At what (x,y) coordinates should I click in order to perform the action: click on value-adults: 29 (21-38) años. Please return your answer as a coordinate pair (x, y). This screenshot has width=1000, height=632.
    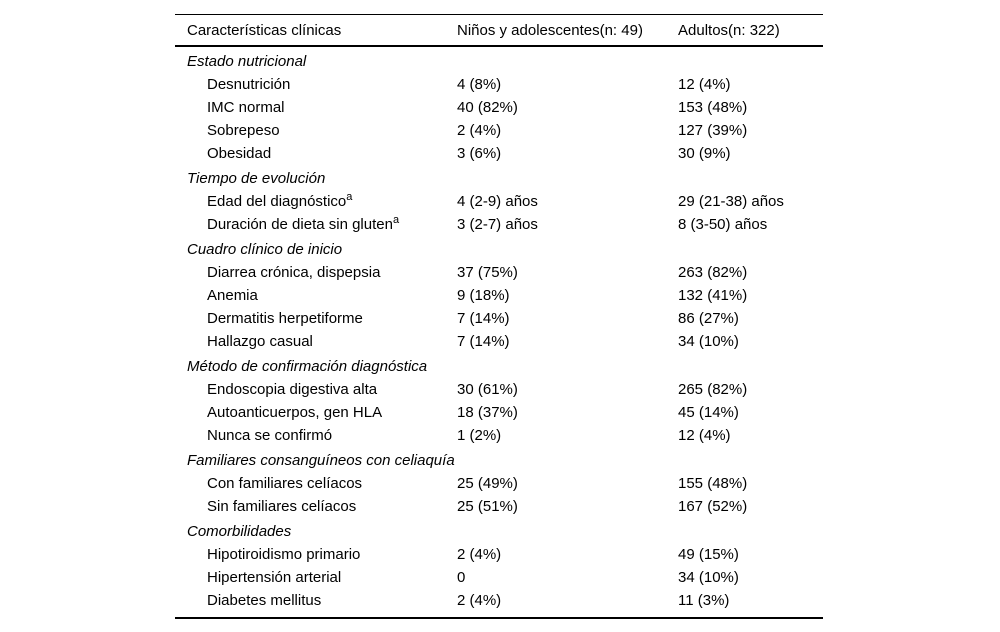
    Looking at the image, I should click on (731, 201).